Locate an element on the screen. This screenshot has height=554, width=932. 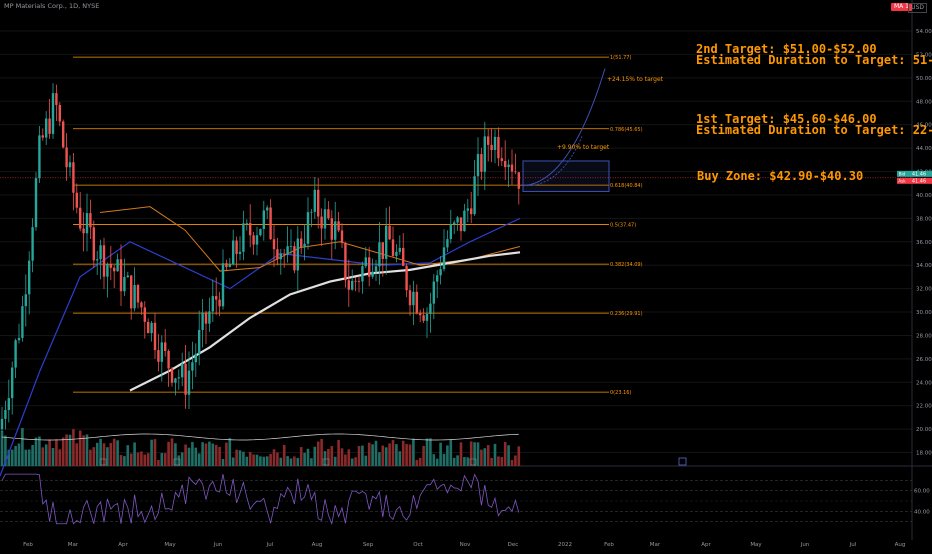
ask-tag-label: Ask is located at coordinates (902, 180).